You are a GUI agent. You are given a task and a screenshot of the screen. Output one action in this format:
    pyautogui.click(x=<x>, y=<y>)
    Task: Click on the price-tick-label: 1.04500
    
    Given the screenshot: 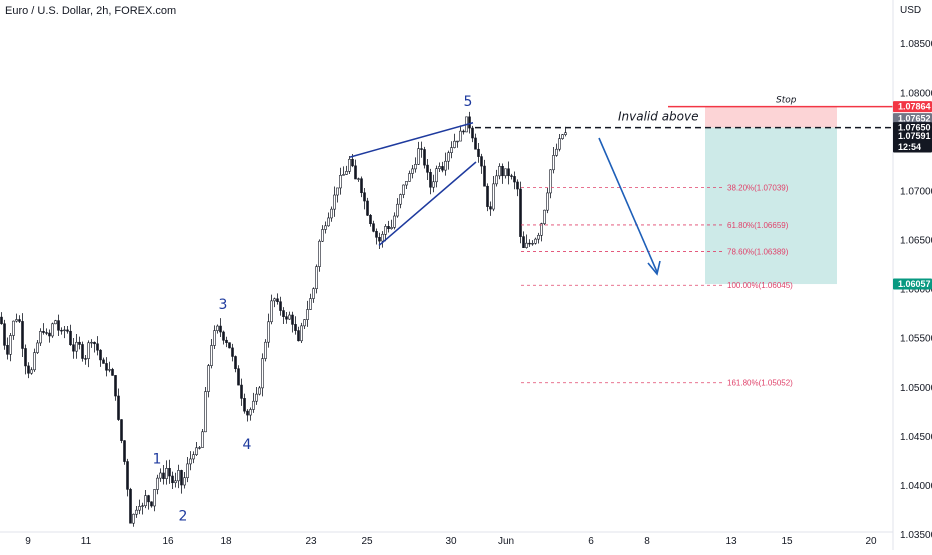 What is the action you would take?
    pyautogui.click(x=916, y=437)
    